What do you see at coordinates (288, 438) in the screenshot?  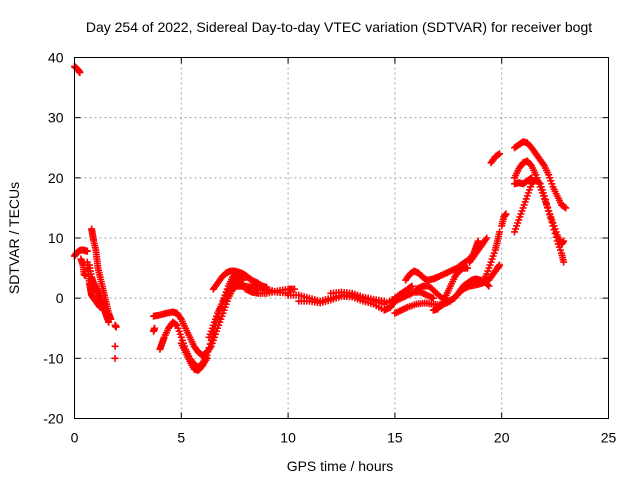 I see `x-tick-label: 10` at bounding box center [288, 438].